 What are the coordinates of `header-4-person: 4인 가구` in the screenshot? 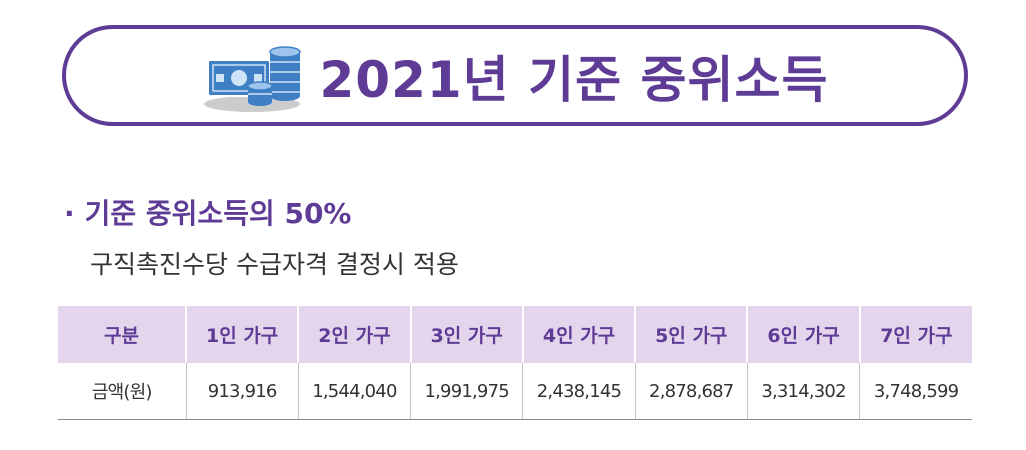 It's located at (578, 334).